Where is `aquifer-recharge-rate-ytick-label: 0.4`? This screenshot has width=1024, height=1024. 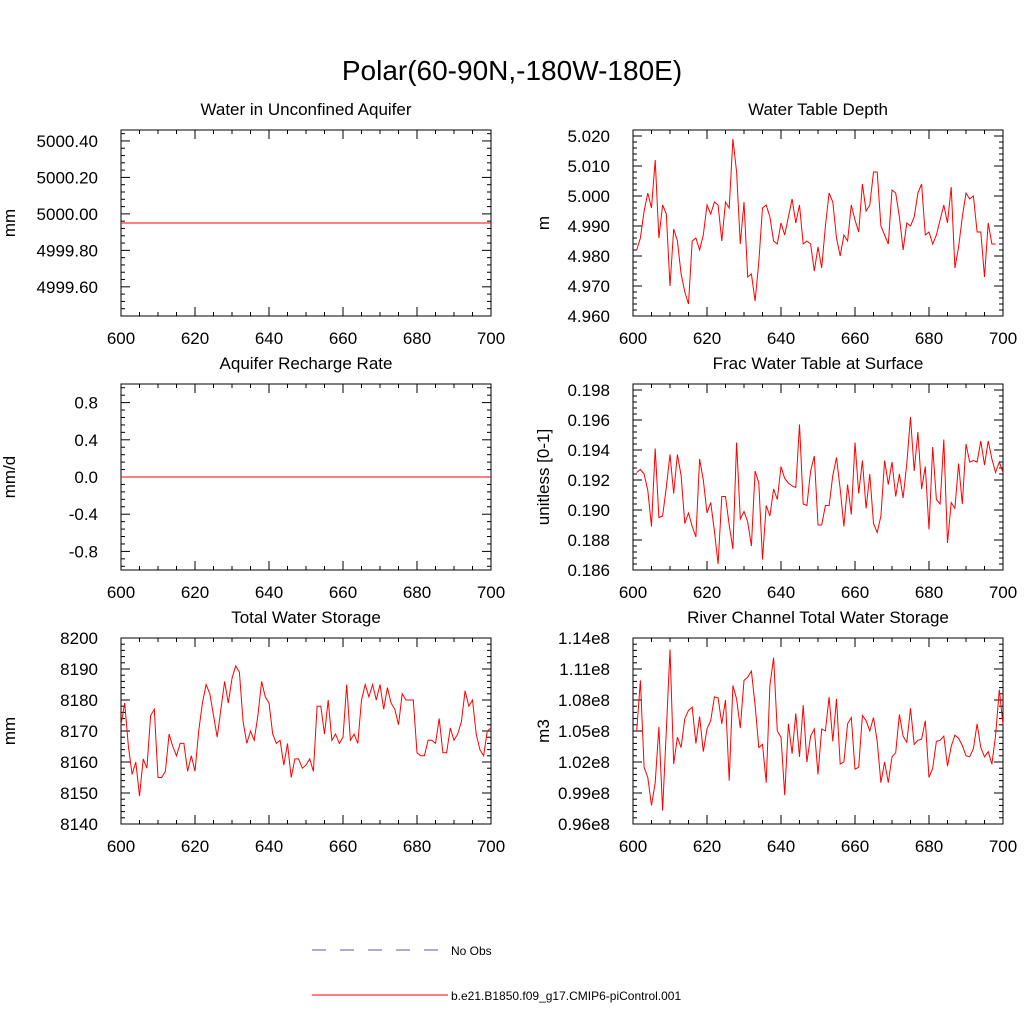 aquifer-recharge-rate-ytick-label: 0.4 is located at coordinates (86, 440).